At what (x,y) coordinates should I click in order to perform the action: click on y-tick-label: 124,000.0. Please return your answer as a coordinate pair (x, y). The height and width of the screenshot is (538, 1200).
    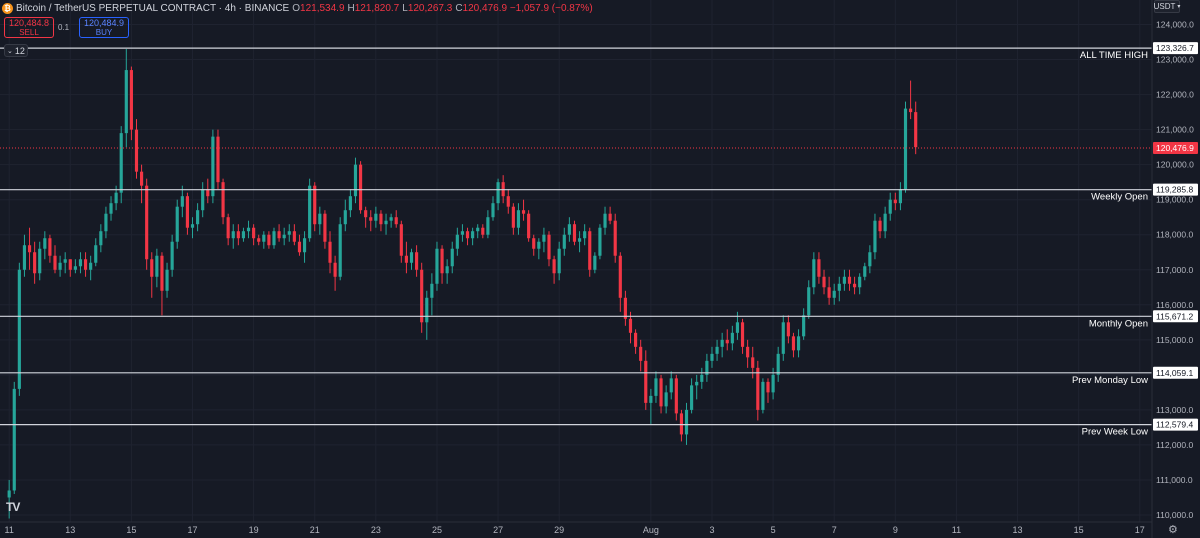
    Looking at the image, I should click on (1175, 25).